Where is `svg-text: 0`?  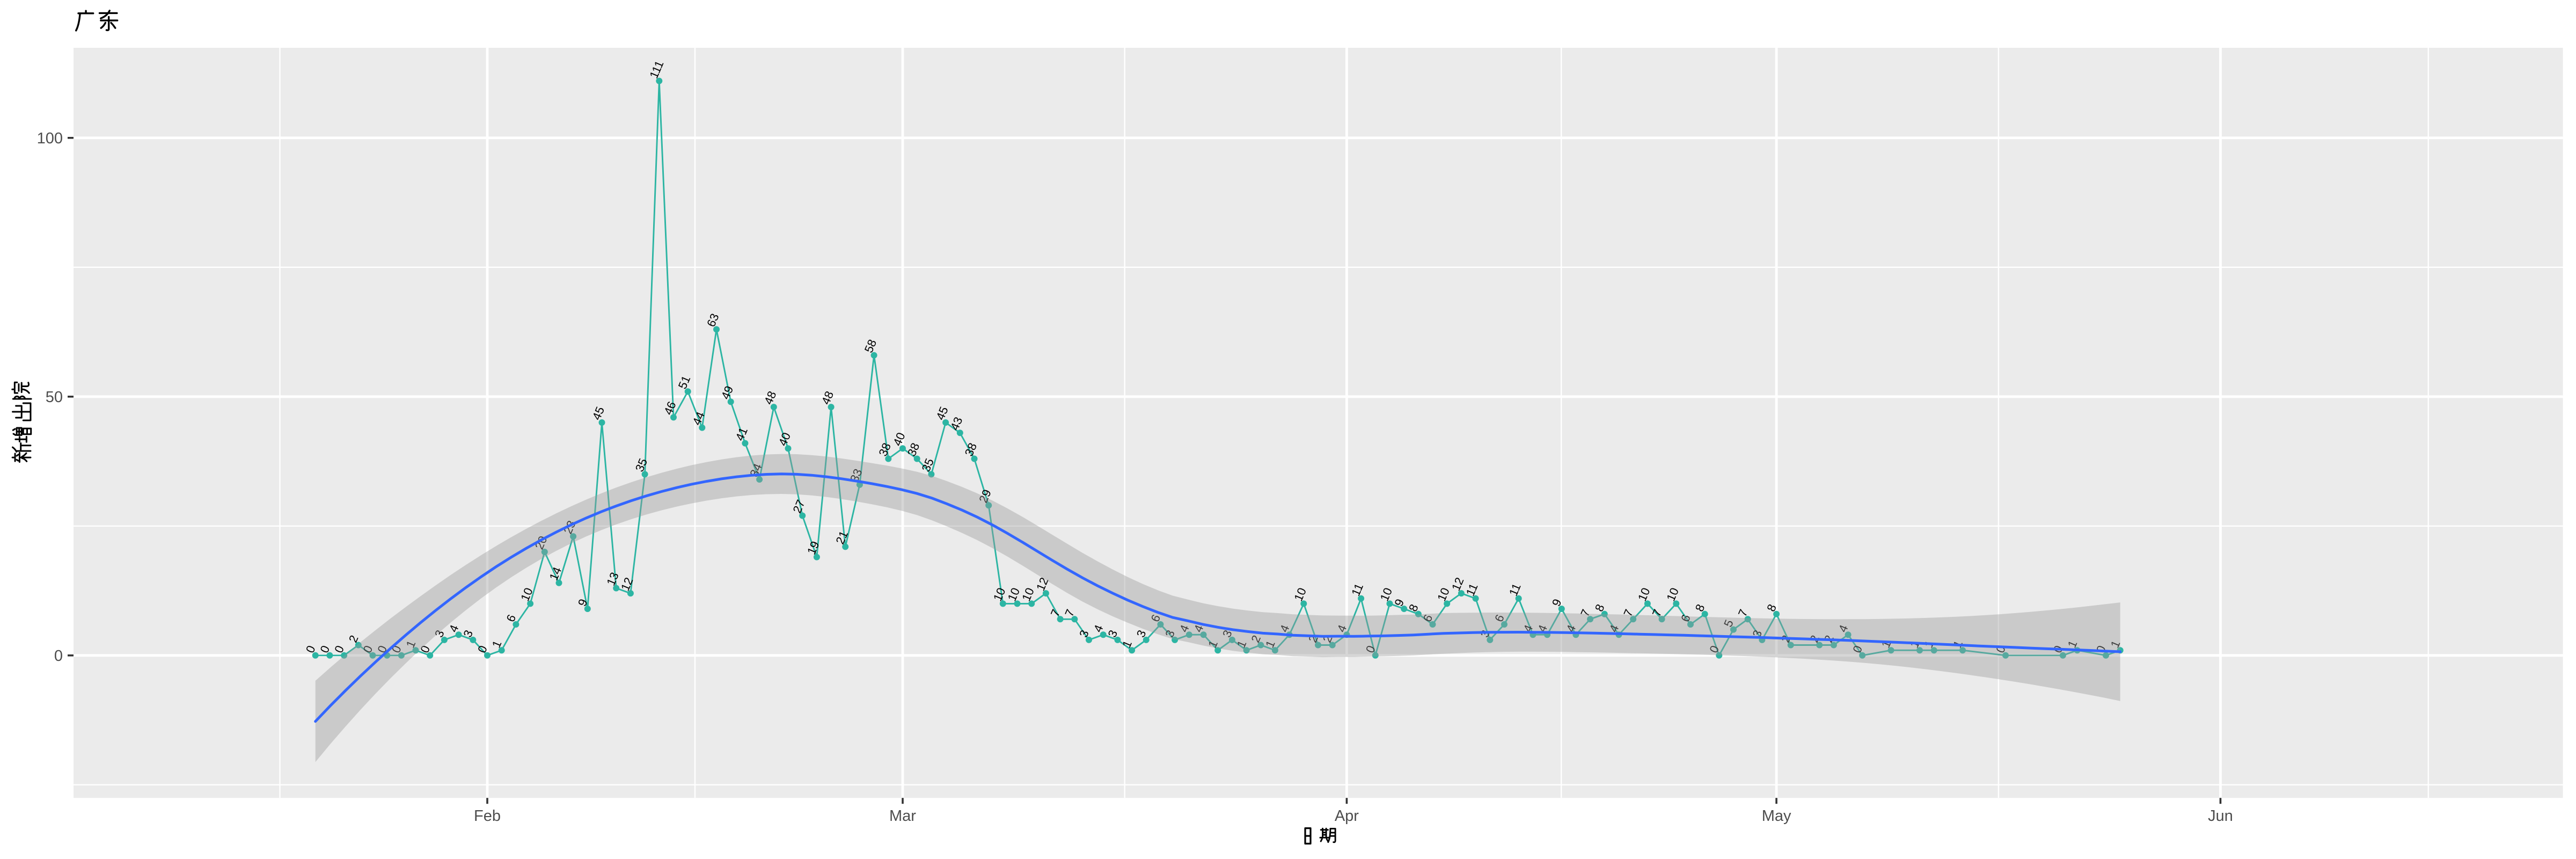 svg-text: 0 is located at coordinates (58, 656).